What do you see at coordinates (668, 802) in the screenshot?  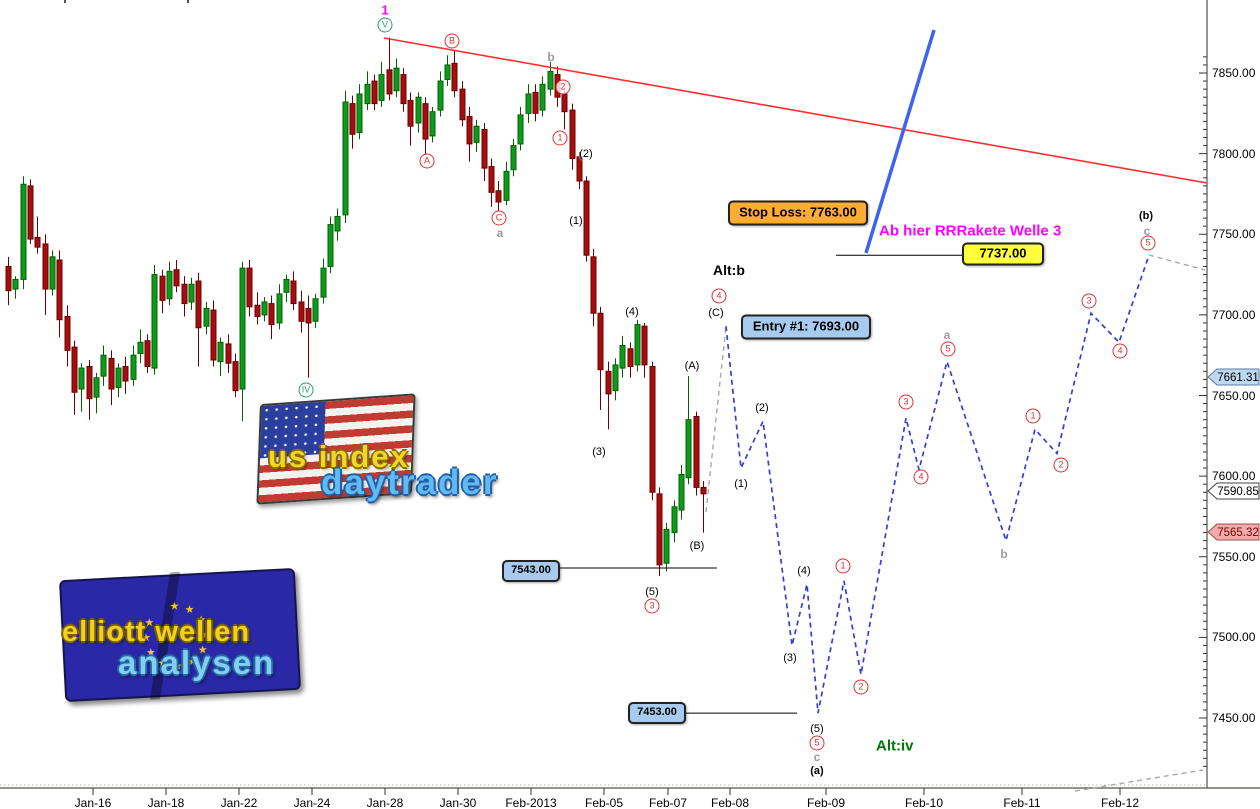 I see `date-axis-label: Feb-07` at bounding box center [668, 802].